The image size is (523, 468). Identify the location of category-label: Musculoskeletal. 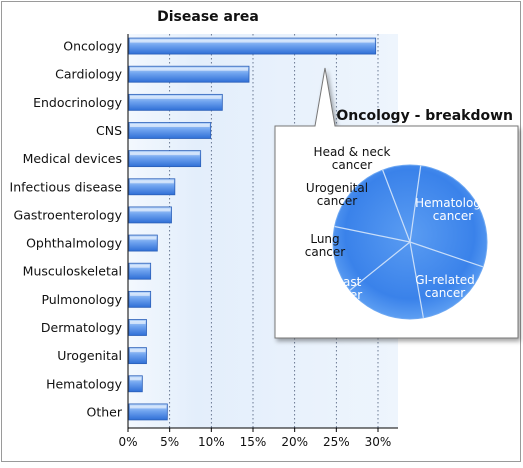
(72, 271).